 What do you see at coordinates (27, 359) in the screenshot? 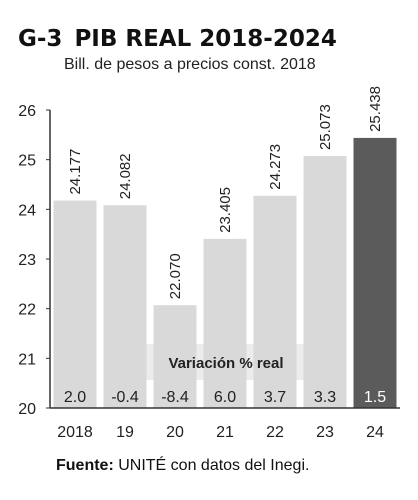
I see `y-tick-label: 21` at bounding box center [27, 359].